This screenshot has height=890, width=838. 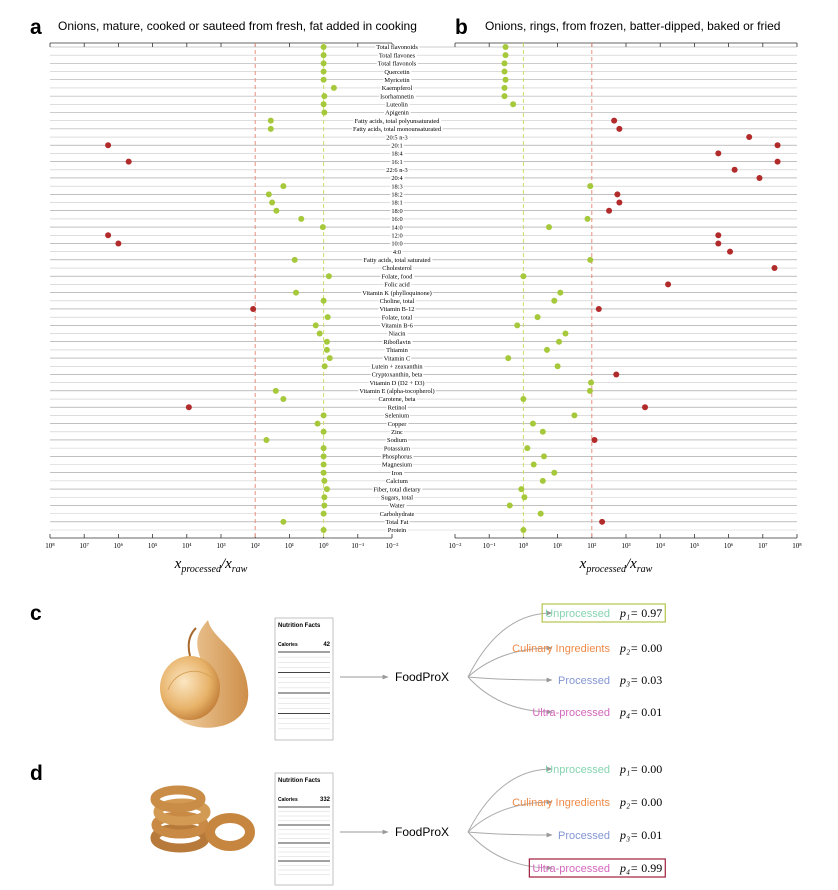 I want to click on x-tick-label: 10⁷, so click(x=84, y=546).